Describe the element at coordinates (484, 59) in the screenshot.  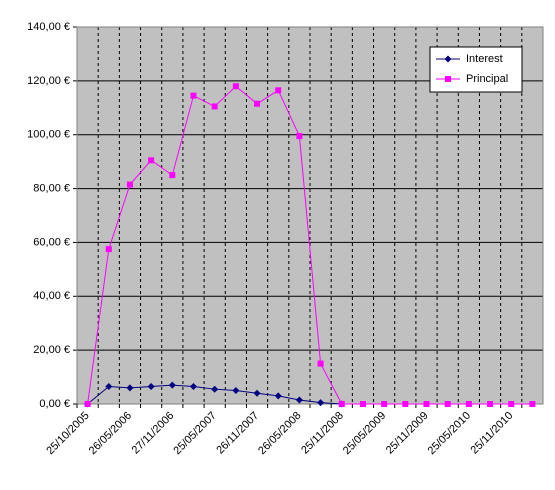
I see `legend-label: Interest` at that location.